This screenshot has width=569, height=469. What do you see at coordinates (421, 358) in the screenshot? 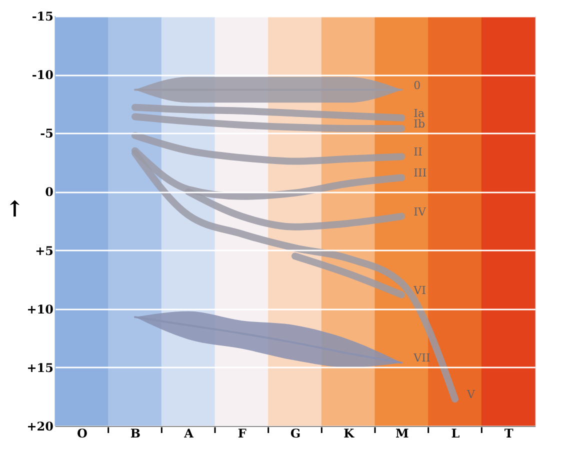
I see `series-label: VII` at bounding box center [421, 358].